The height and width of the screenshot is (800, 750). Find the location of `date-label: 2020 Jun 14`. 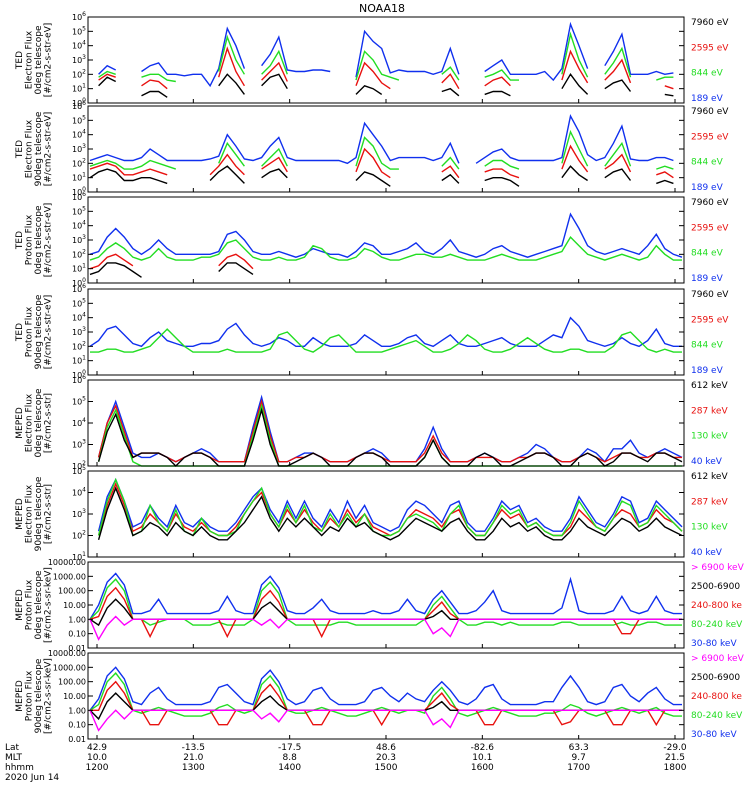

date-label: 2020 Jun 14 is located at coordinates (32, 778).